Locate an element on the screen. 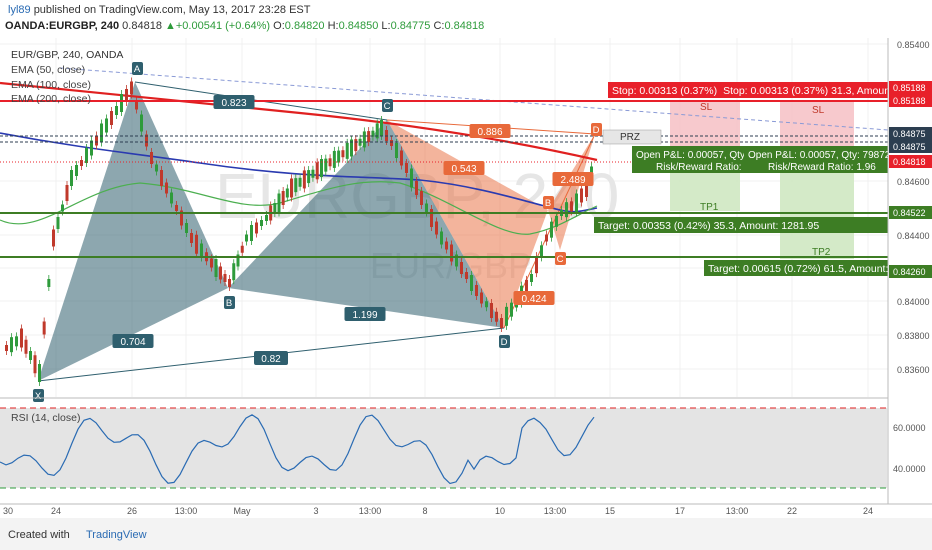 Image resolution: width=932 pixels, height=550 pixels. symbol-label: OANDA:EURGBP, 240 is located at coordinates (62, 26).